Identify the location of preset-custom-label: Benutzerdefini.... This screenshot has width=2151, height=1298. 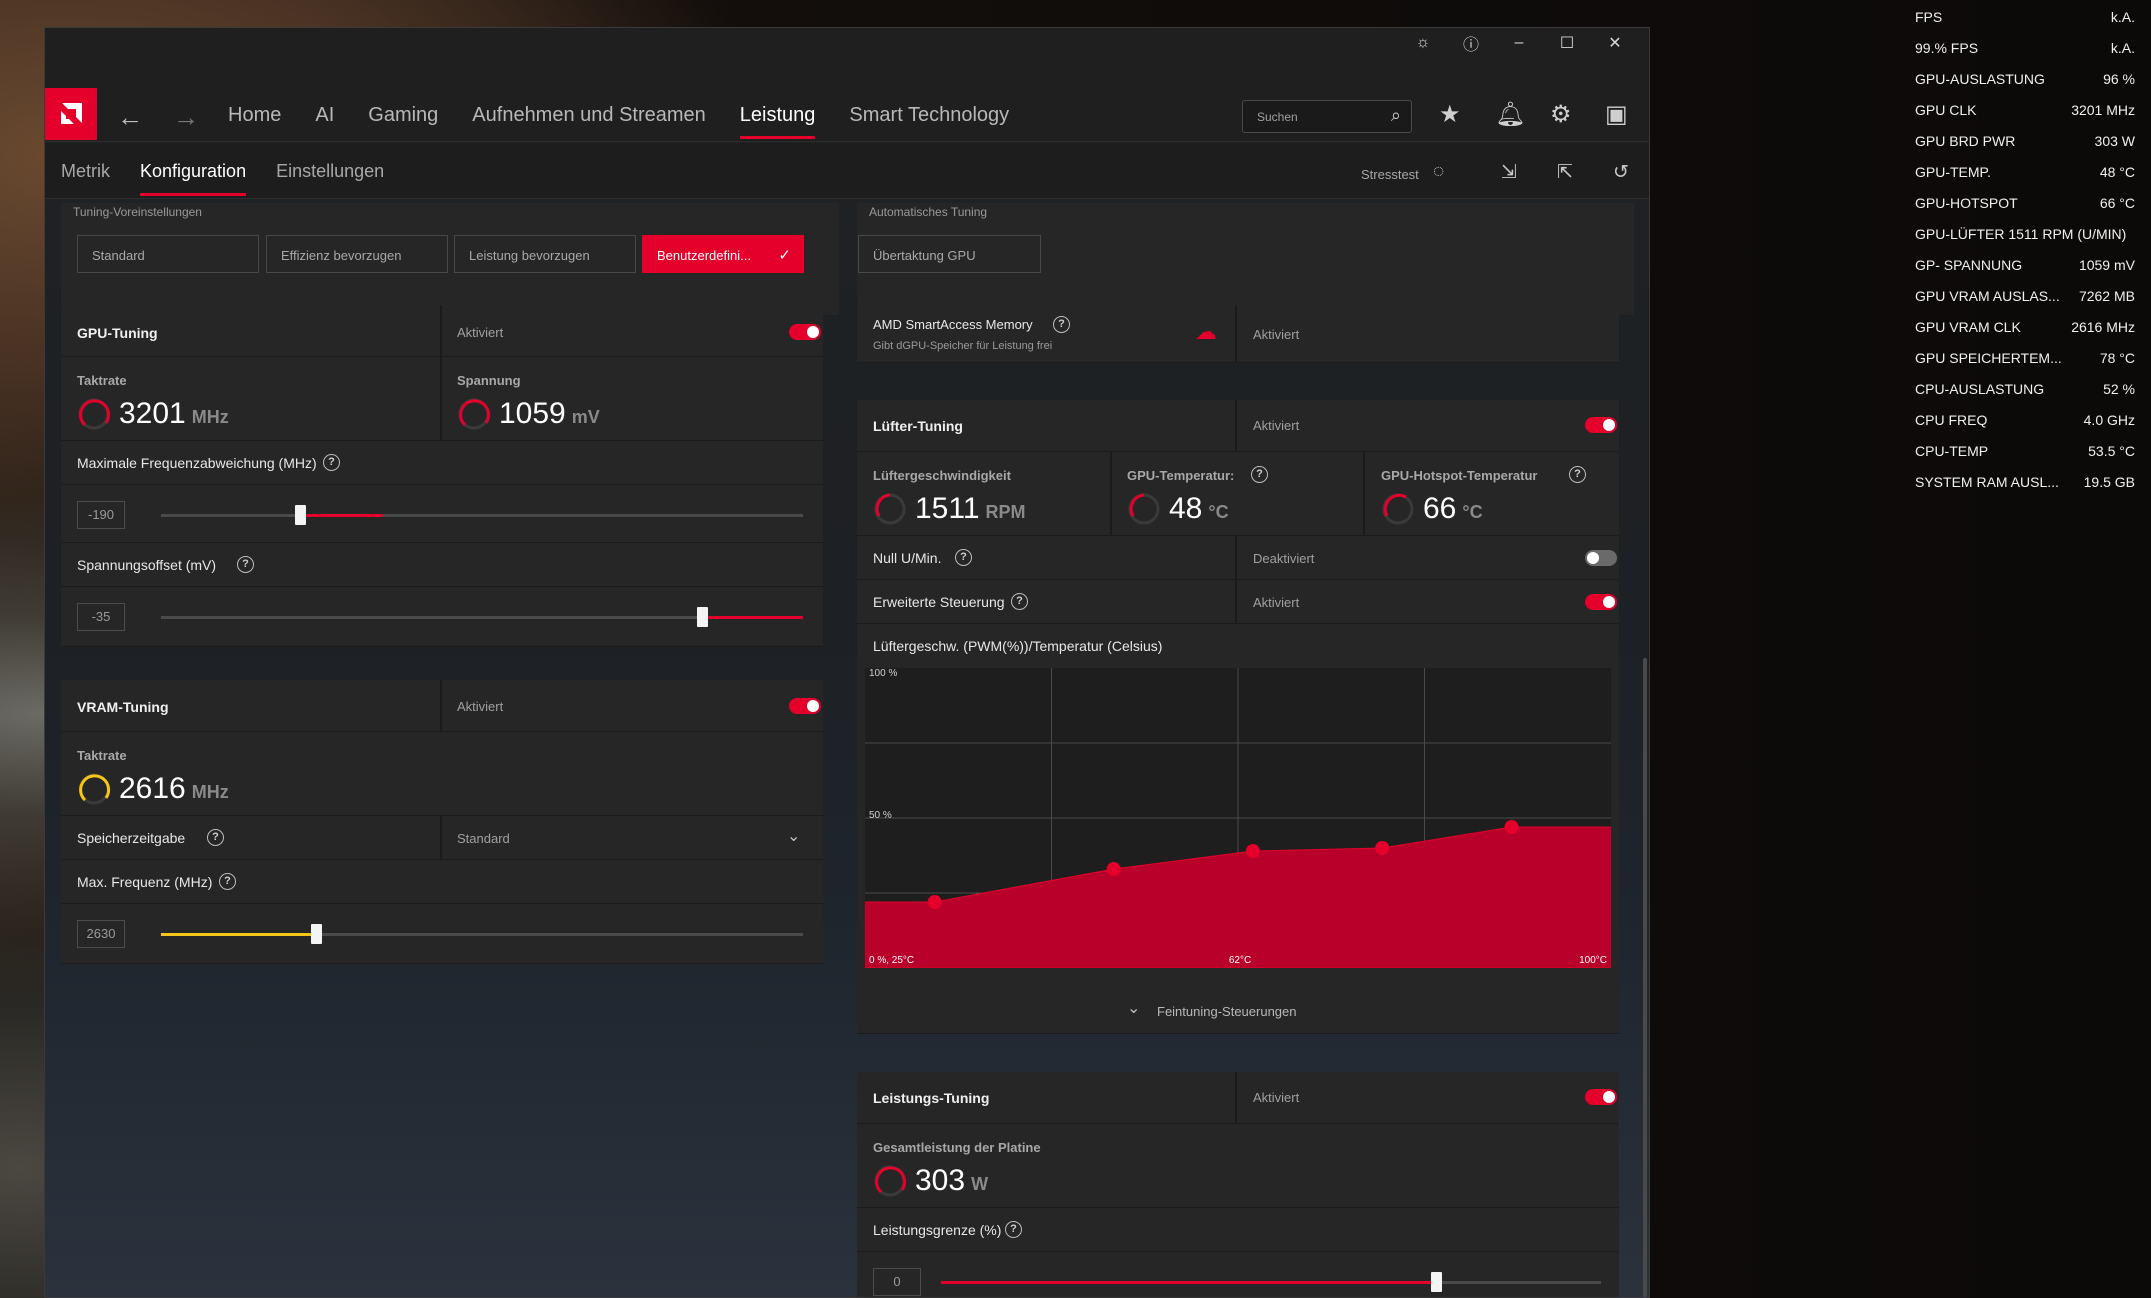
(704, 255).